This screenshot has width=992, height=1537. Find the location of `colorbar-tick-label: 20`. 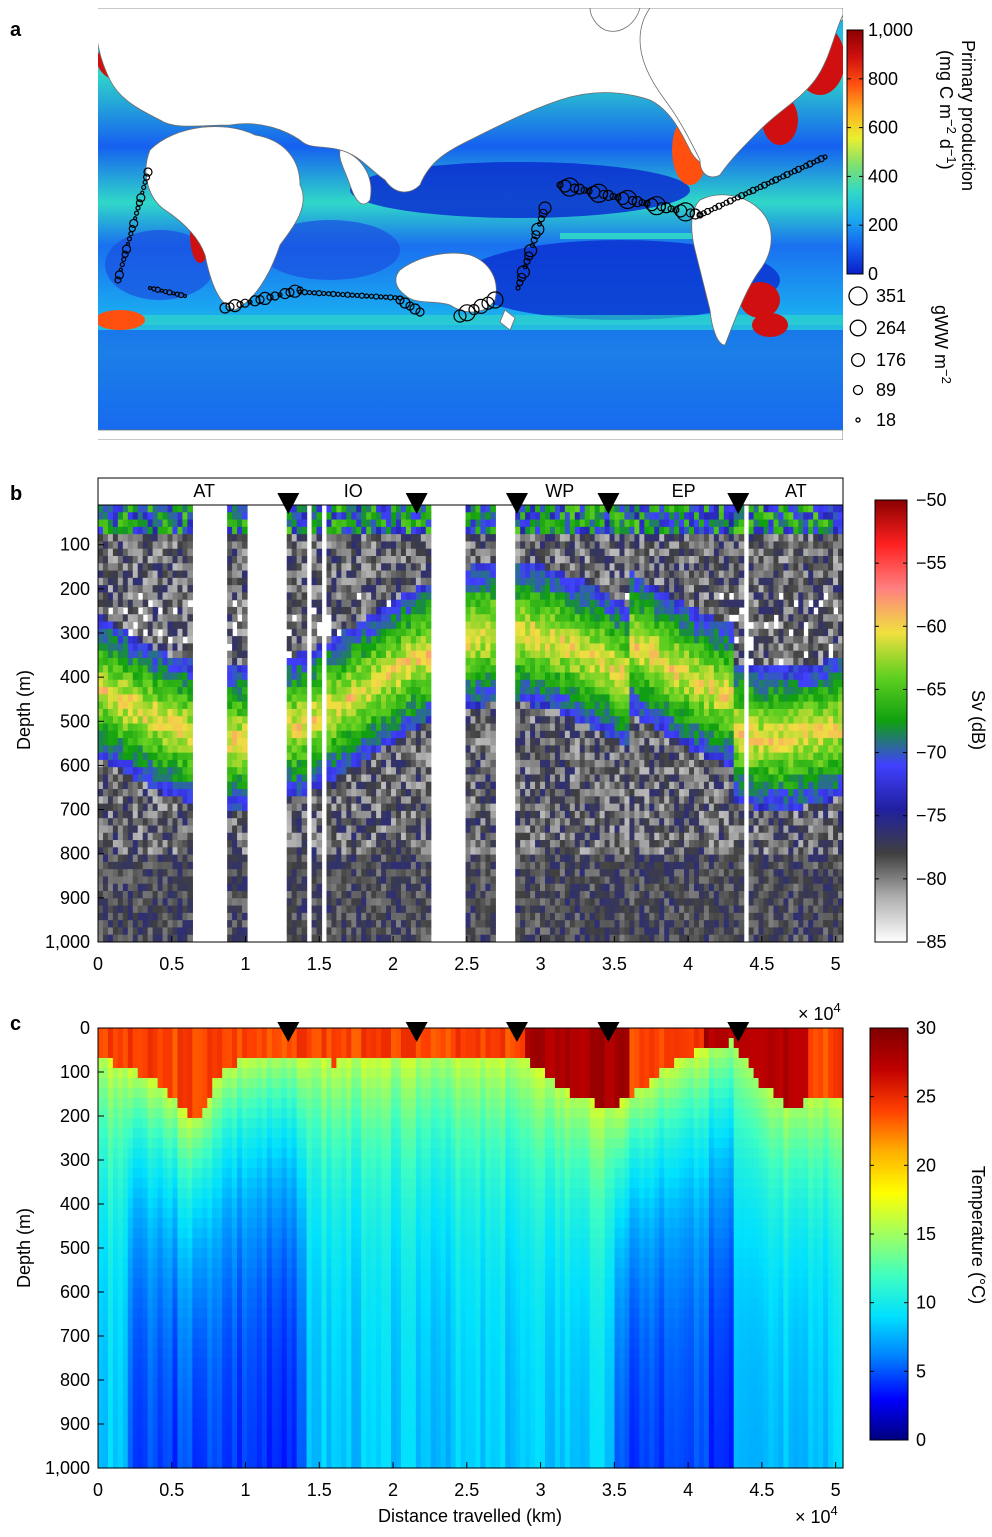

colorbar-tick-label: 20 is located at coordinates (926, 1165).